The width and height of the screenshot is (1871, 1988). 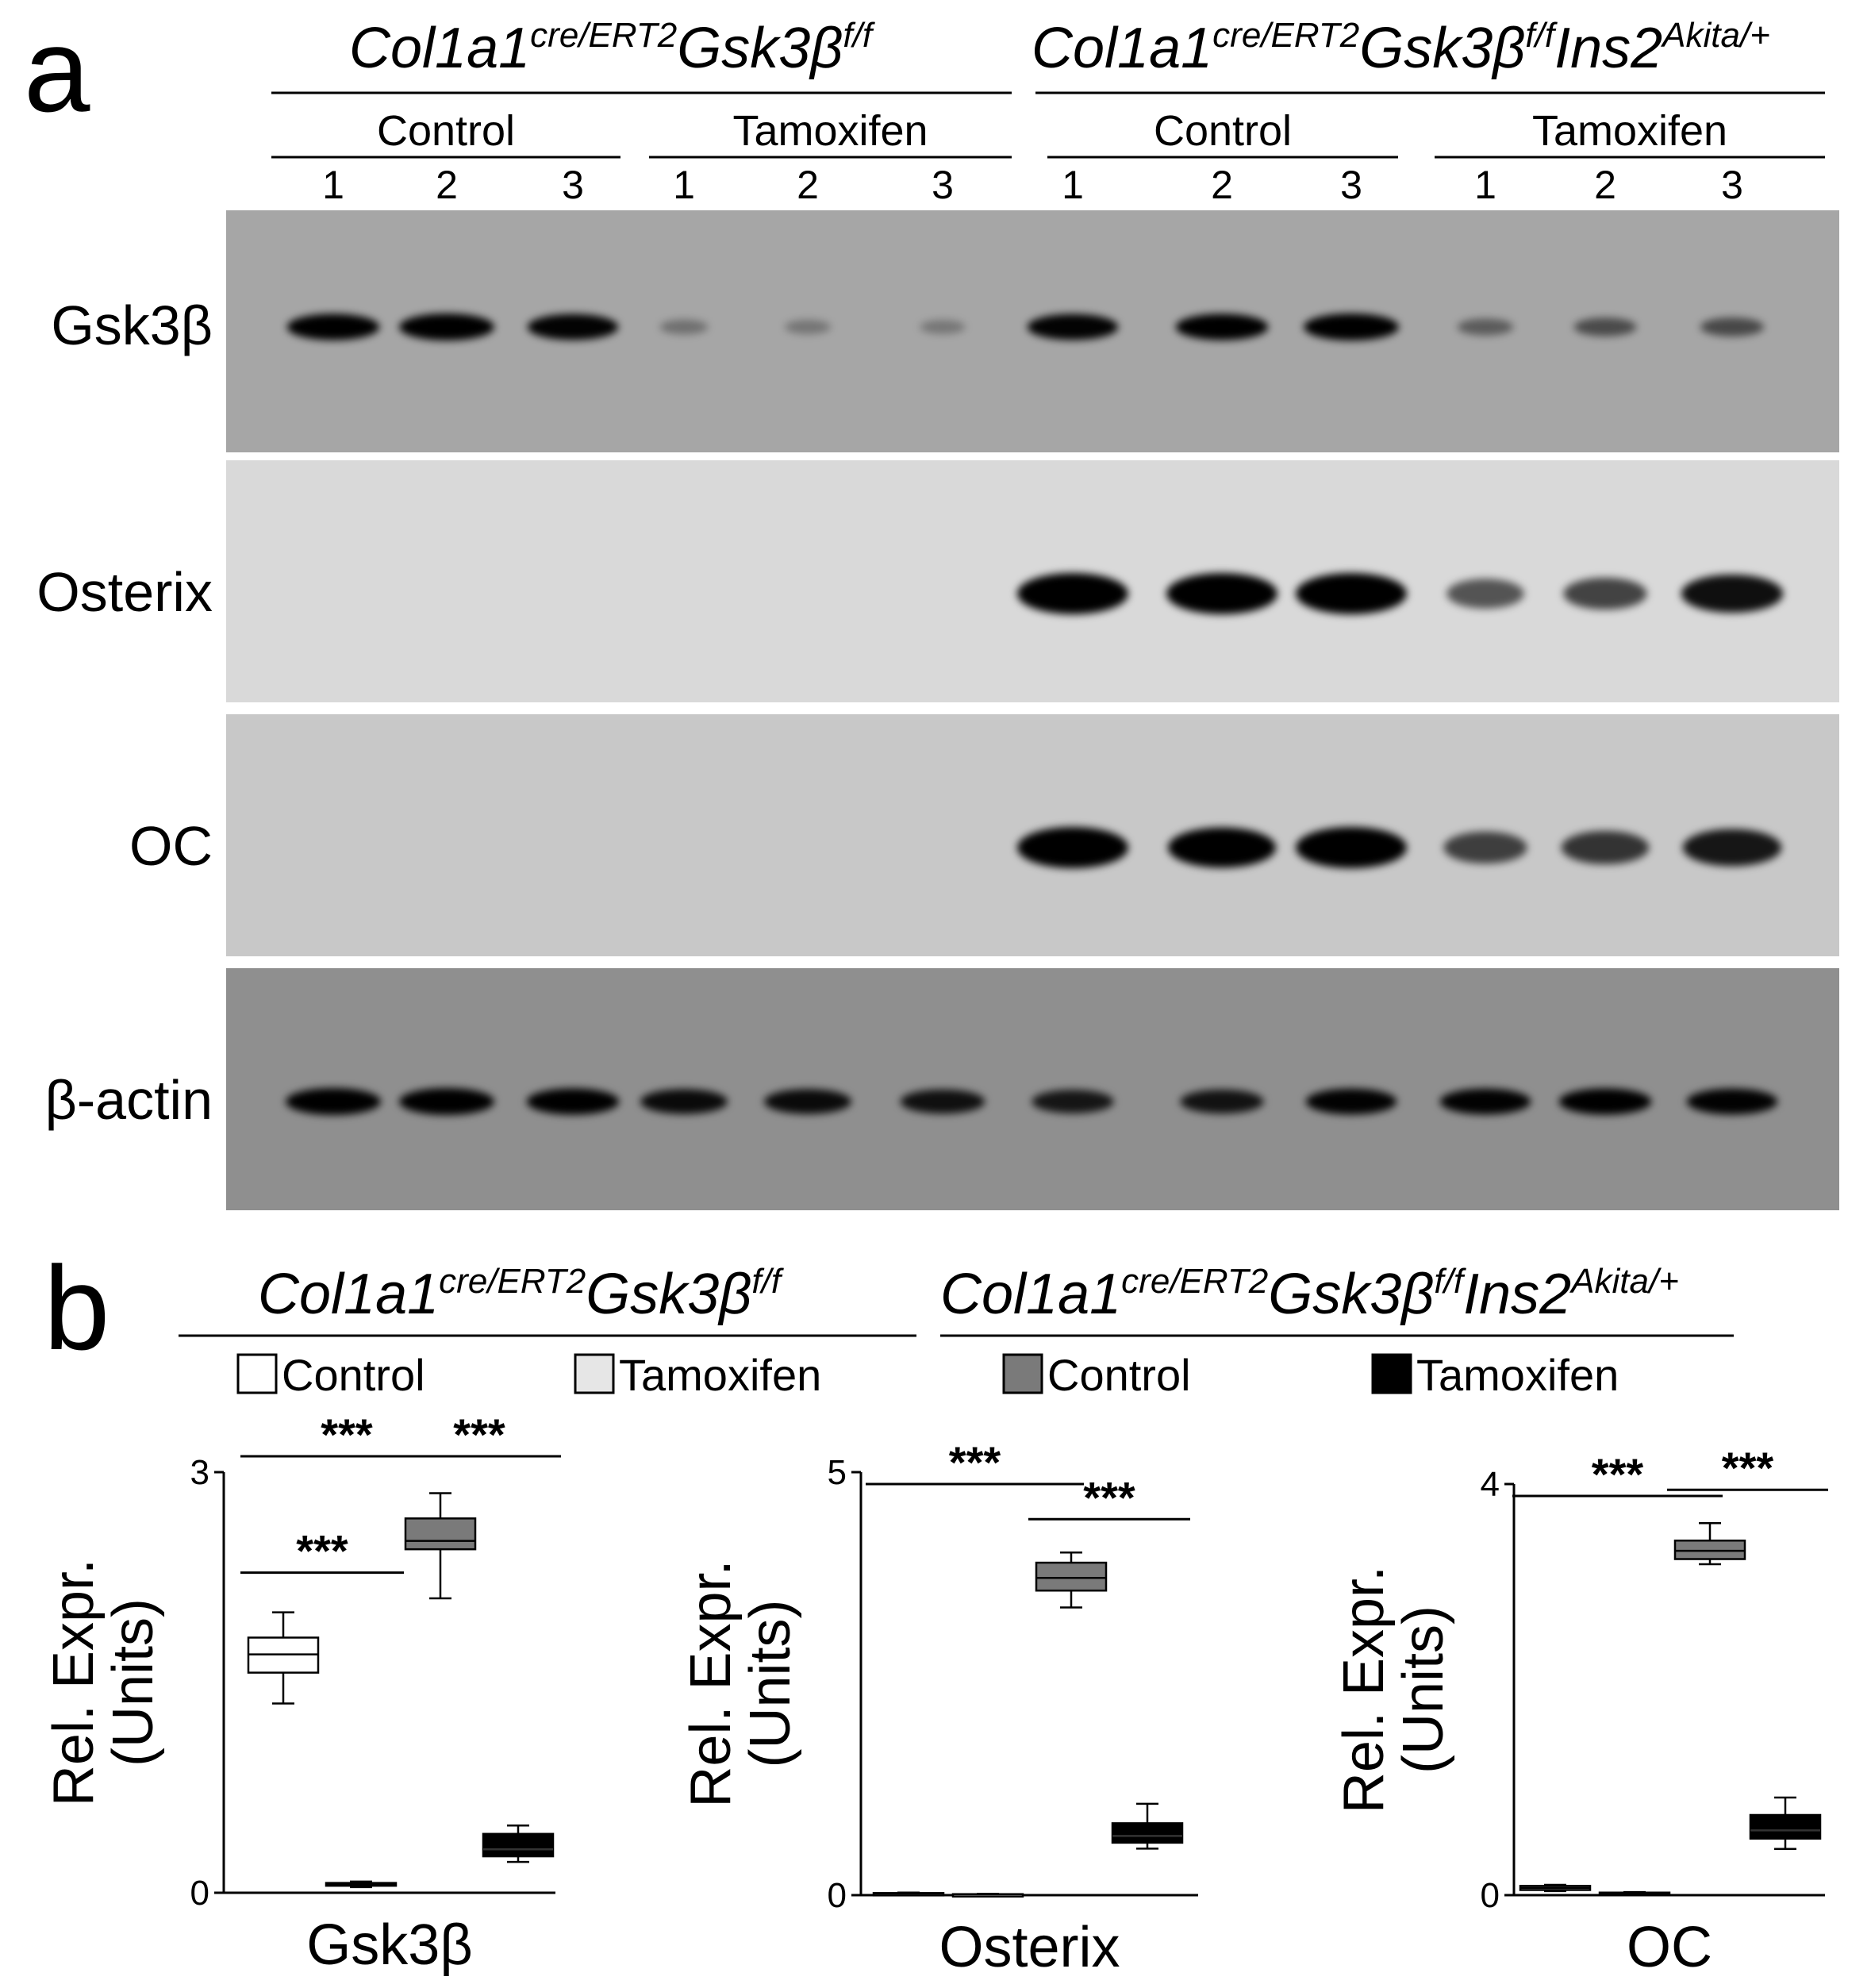 What do you see at coordinates (927, 1375) in the screenshot?
I see `panel-b-legend: Control Tamoxifen Control Tamoxifen` at bounding box center [927, 1375].